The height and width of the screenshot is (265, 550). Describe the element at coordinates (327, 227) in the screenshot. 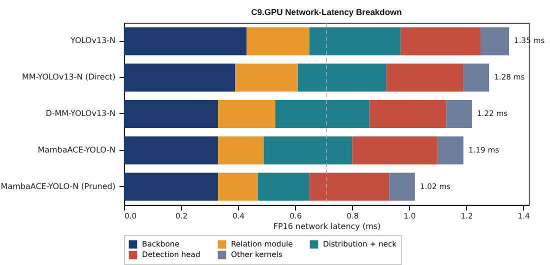

I see `x-axis-title: FP16 network latency (ms)` at that location.